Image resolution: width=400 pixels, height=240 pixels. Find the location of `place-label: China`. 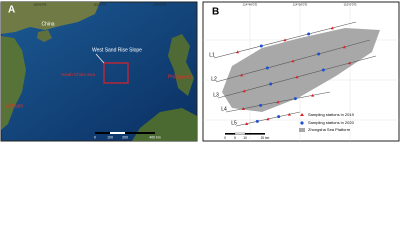

place-label: China is located at coordinates (47, 24).